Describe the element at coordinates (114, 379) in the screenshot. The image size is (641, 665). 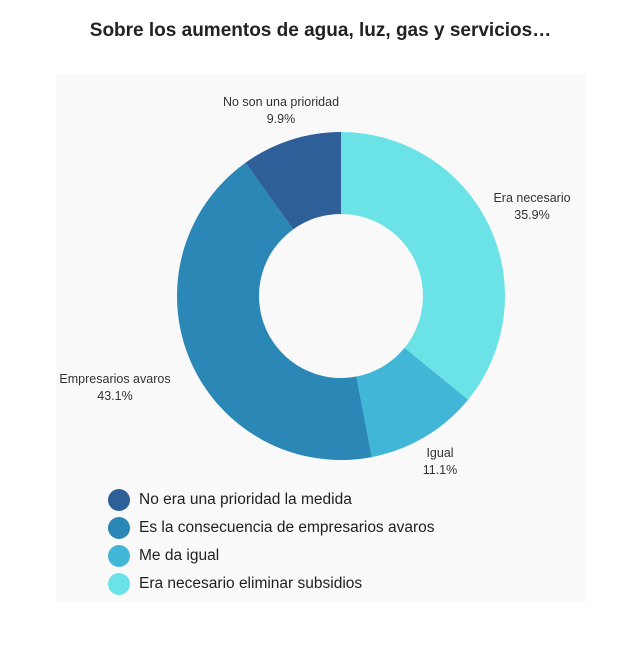
I see `slice-label: Empresarios avaros` at that location.